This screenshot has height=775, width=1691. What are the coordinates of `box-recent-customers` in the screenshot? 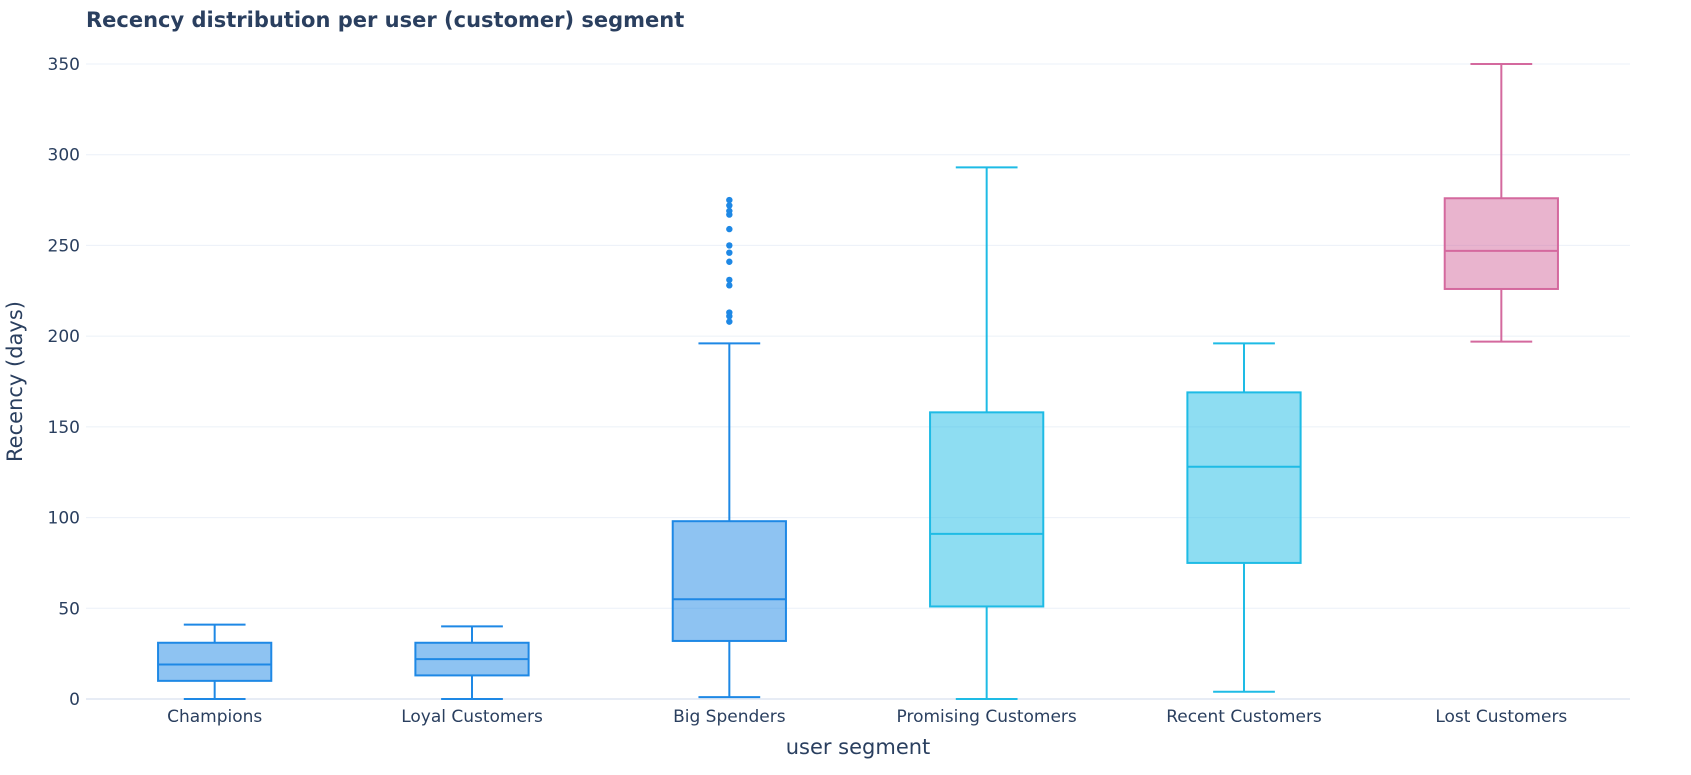 It's located at (1244, 517).